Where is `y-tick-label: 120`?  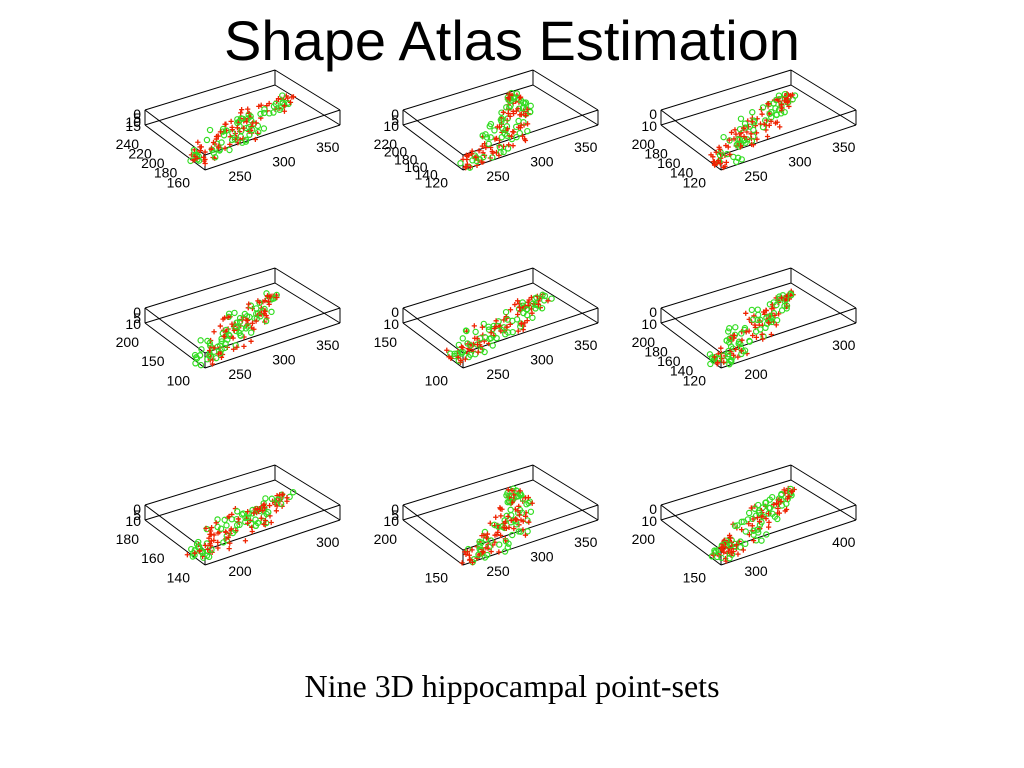
y-tick-label: 120 is located at coordinates (695, 380).